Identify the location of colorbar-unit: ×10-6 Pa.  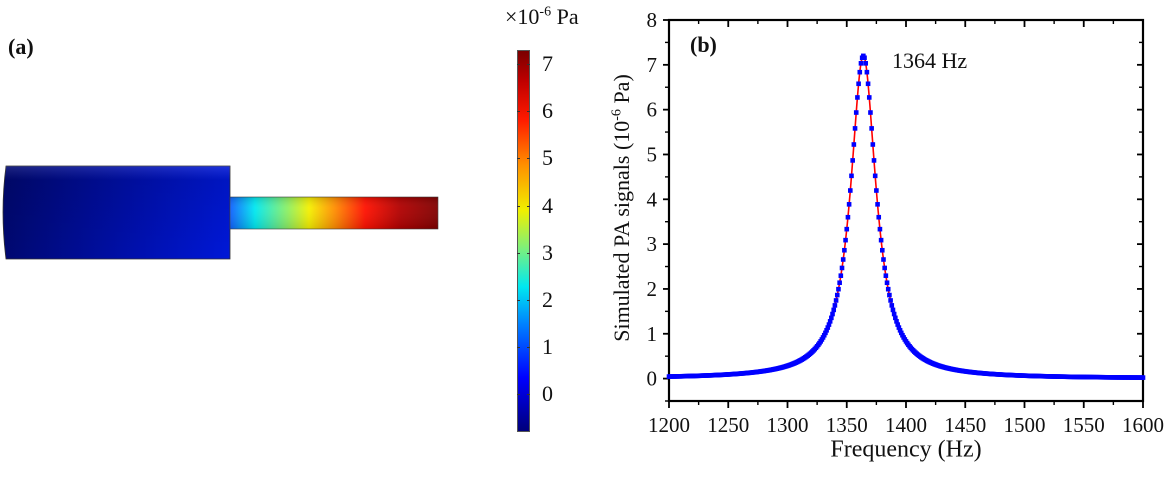
(542, 17).